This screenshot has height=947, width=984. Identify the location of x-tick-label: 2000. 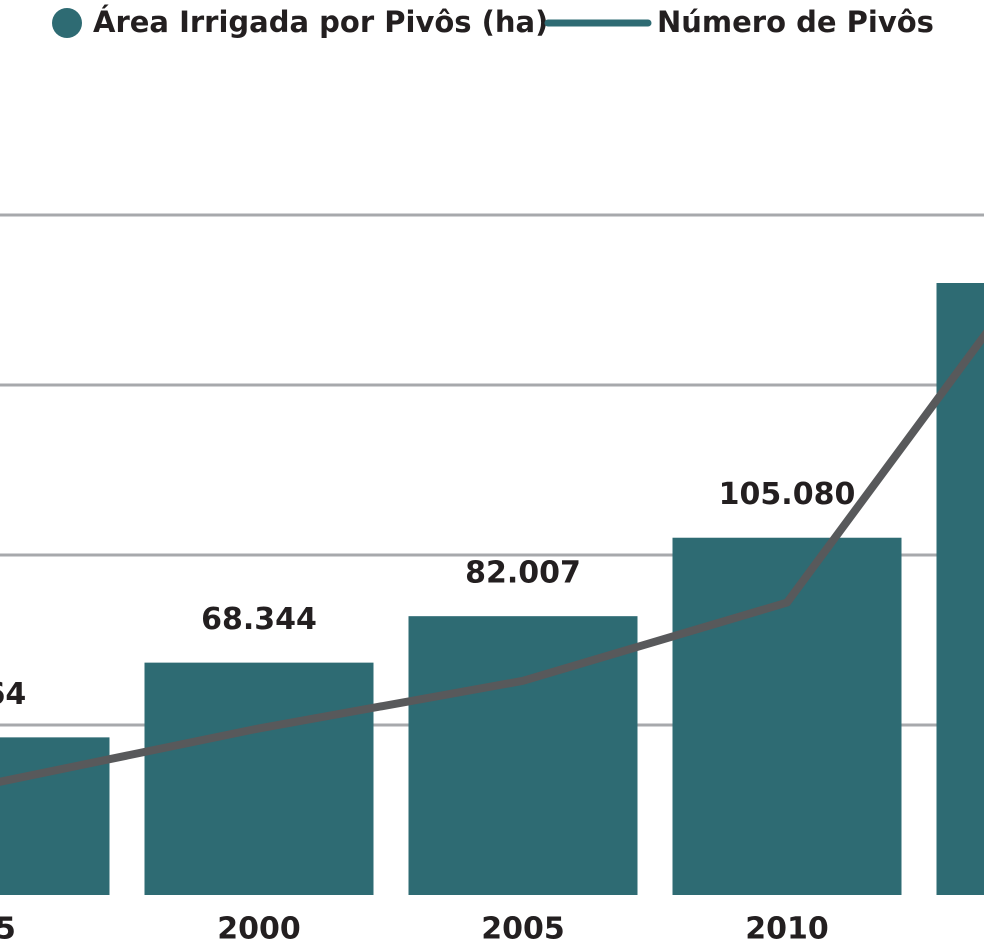
(259, 929).